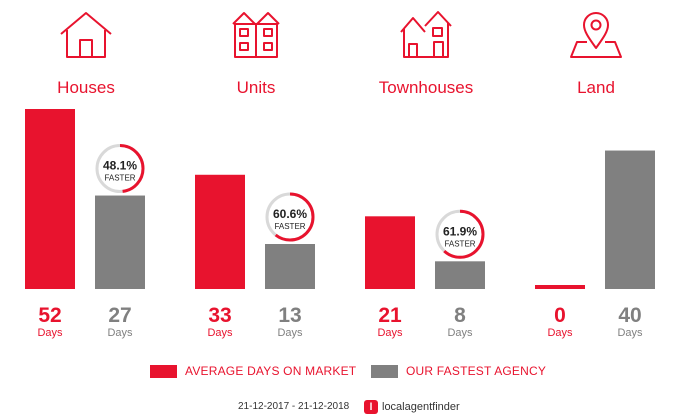 The height and width of the screenshot is (420, 700). I want to click on category-townhouses: Townhouses, so click(426, 54).